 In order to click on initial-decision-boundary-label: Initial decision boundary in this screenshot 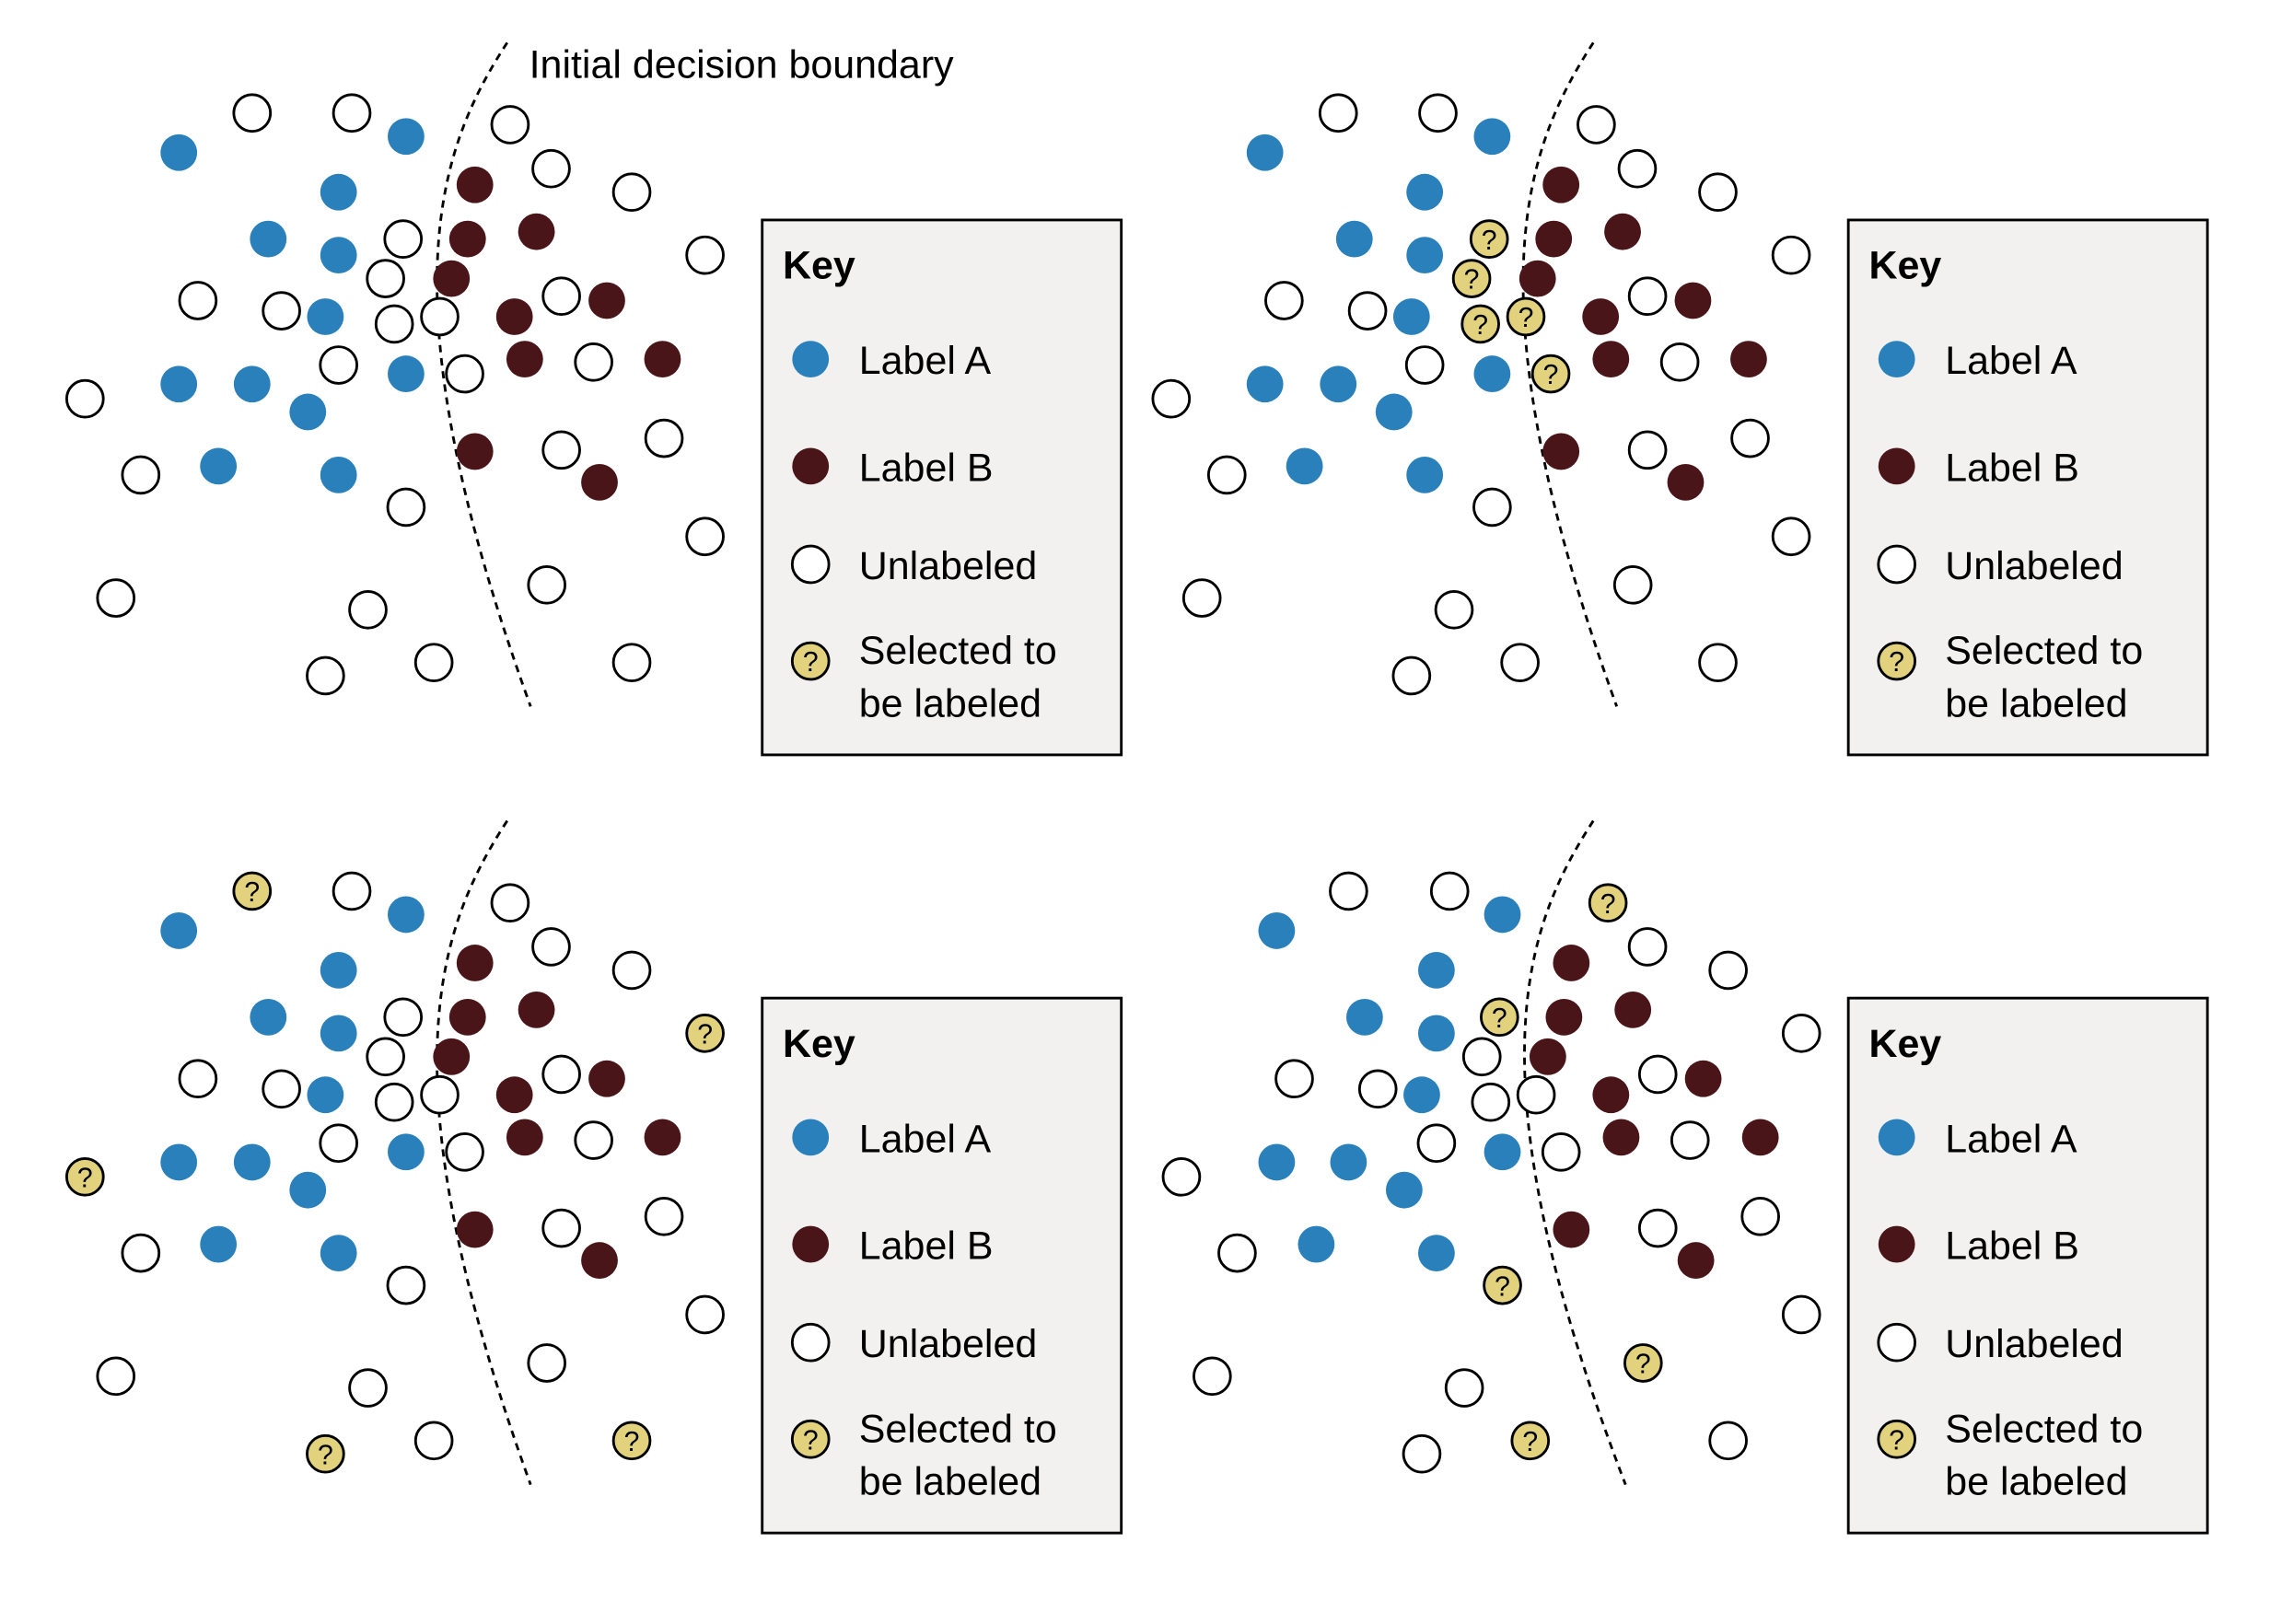, I will do `click(742, 65)`.